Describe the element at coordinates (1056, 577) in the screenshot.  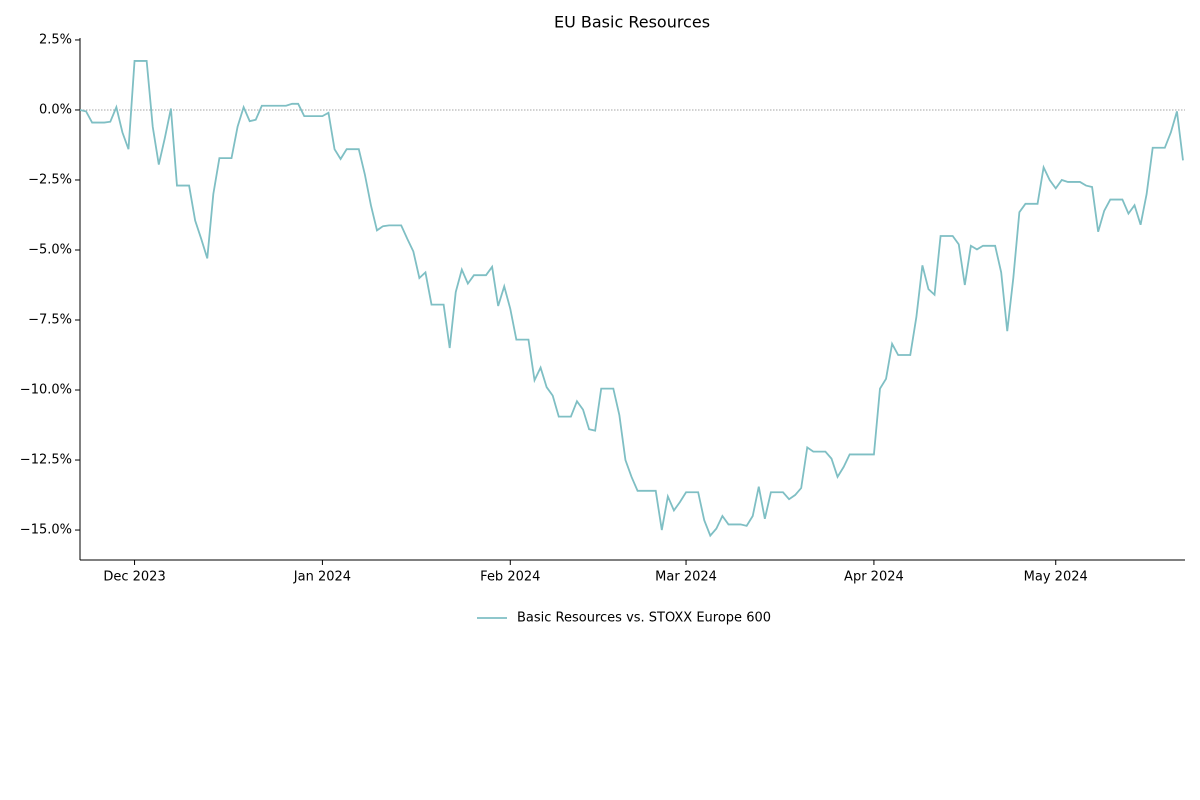
I see `x-tick-label: May 2024` at that location.